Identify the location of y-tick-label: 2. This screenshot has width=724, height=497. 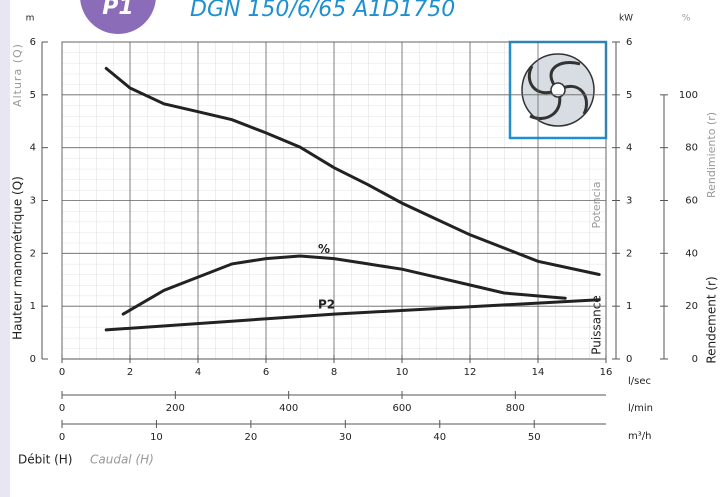
(33, 253).